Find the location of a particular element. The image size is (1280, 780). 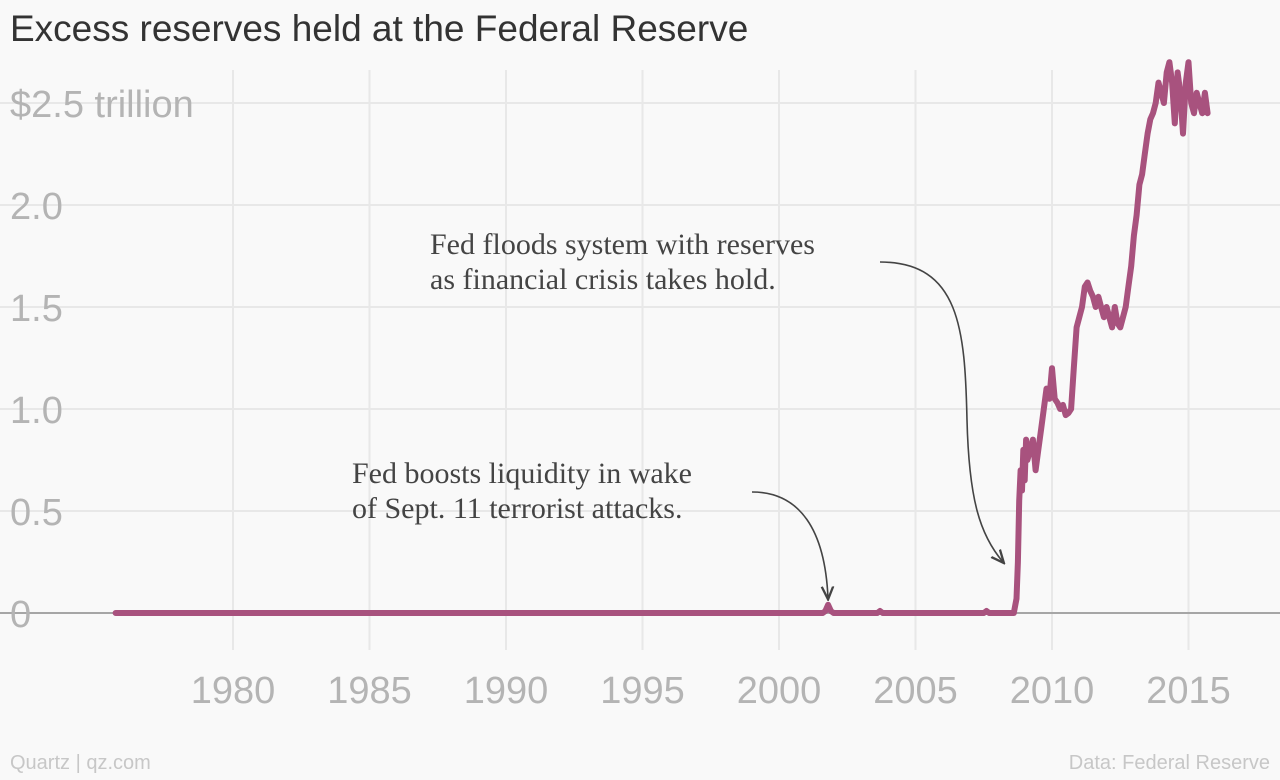

annotation-1-arrow is located at coordinates (789, 544).